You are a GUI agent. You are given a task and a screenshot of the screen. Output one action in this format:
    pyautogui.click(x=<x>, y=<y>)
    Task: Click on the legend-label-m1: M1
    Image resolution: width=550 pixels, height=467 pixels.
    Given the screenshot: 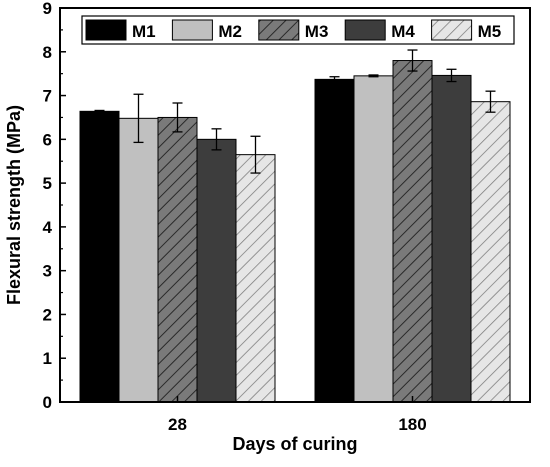 What is the action you would take?
    pyautogui.click(x=144, y=31)
    